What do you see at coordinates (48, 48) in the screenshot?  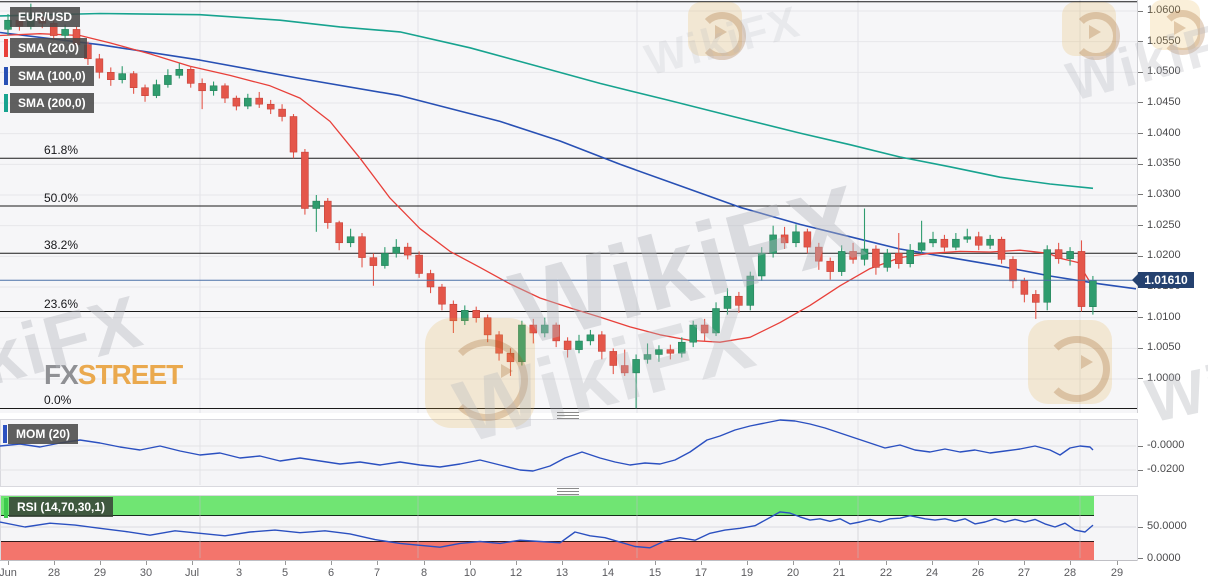 I see `sma20-label: SMA (20,0)` at bounding box center [48, 48].